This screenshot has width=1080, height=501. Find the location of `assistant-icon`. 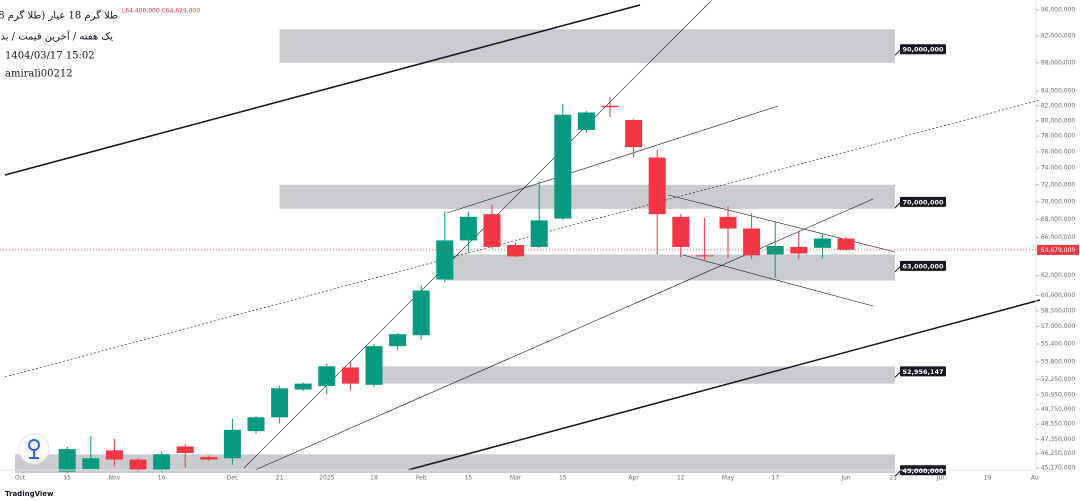

assistant-icon is located at coordinates (34, 449).